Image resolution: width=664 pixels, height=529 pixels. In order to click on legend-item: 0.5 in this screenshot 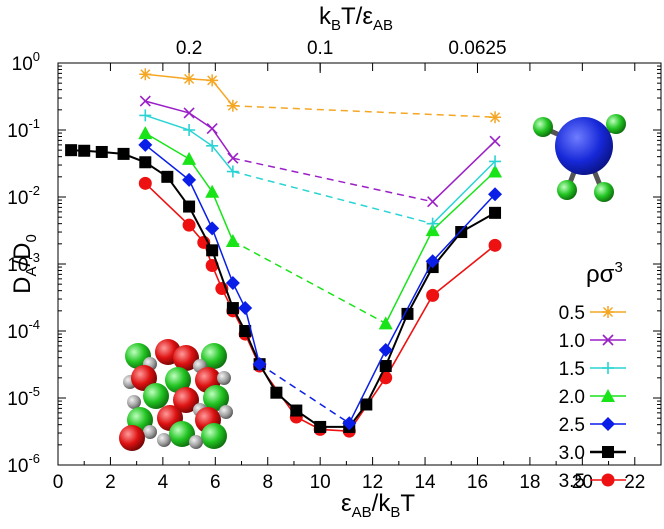, I will do `click(592, 313)`.